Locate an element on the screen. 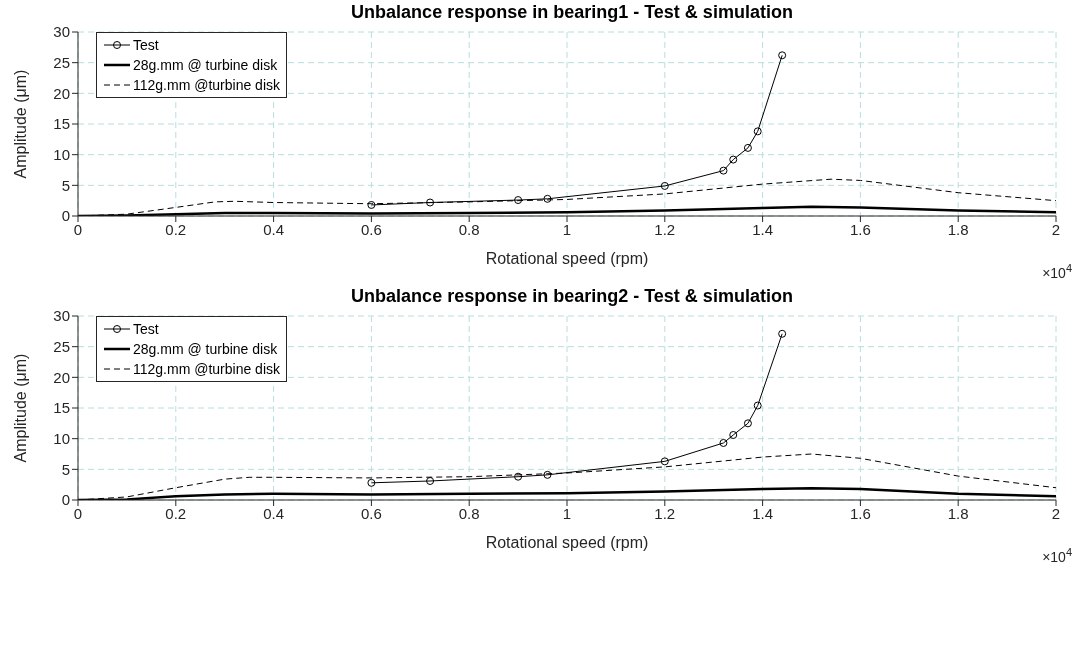  chart-title: Unbalance response in bearing1 - Test & simulation is located at coordinates (572, 12).